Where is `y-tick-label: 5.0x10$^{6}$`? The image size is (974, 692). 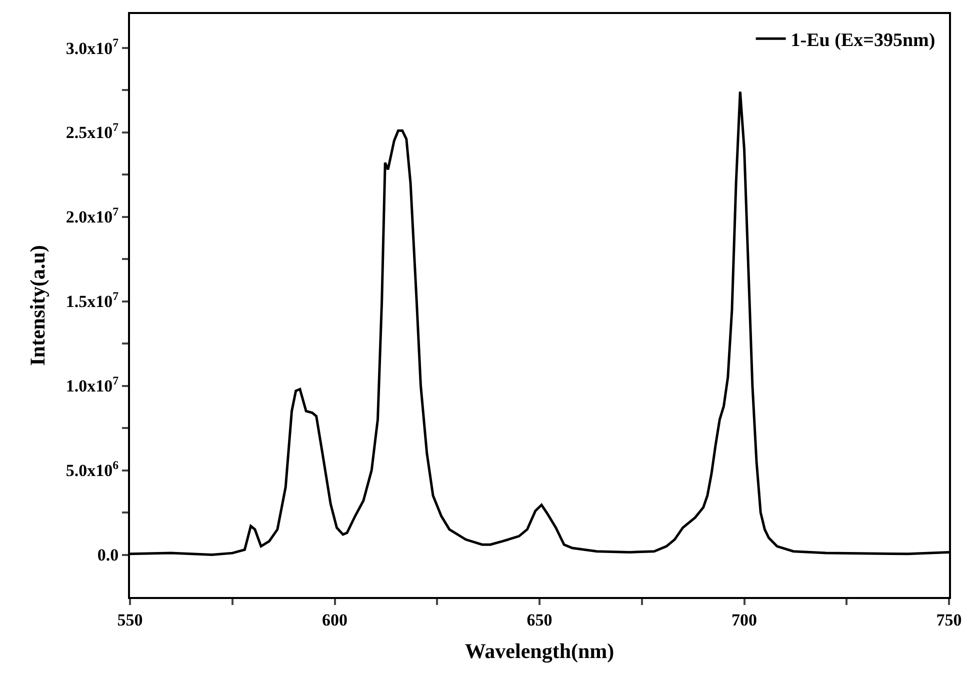
y-tick-label: 5.0x10$^{6}$ is located at coordinates (92, 469).